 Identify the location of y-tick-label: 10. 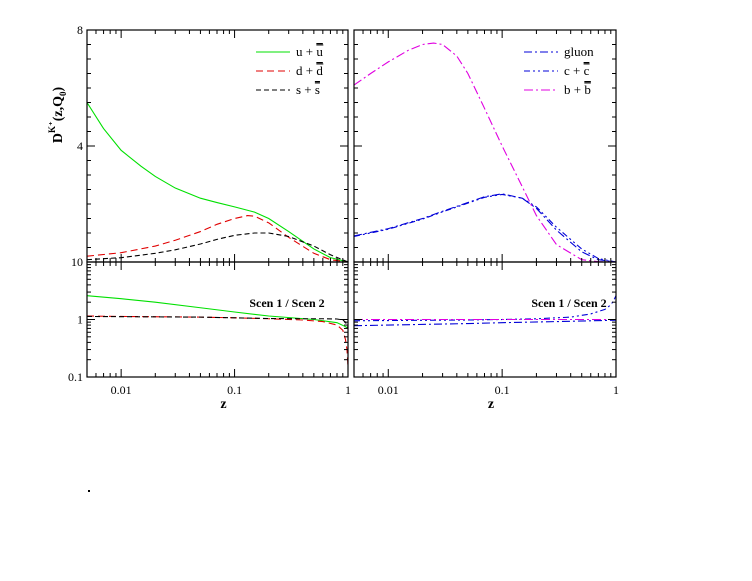
(77, 262).